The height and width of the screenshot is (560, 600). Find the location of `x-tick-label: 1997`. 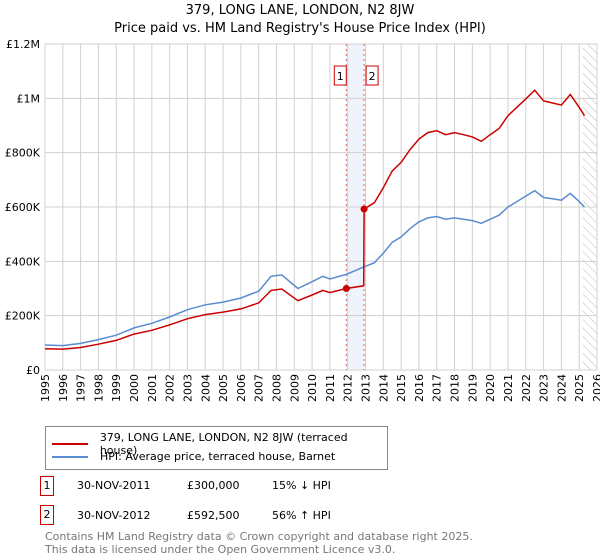

x-tick-label: 1997 is located at coordinates (81, 388).